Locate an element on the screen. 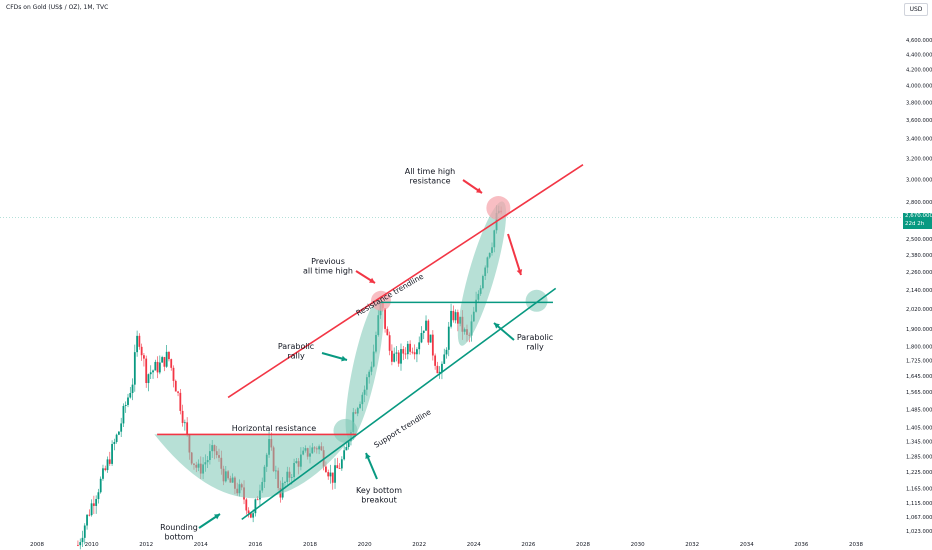 This screenshot has width=932, height=550. y-tick-label: 4,400.000 is located at coordinates (919, 56).